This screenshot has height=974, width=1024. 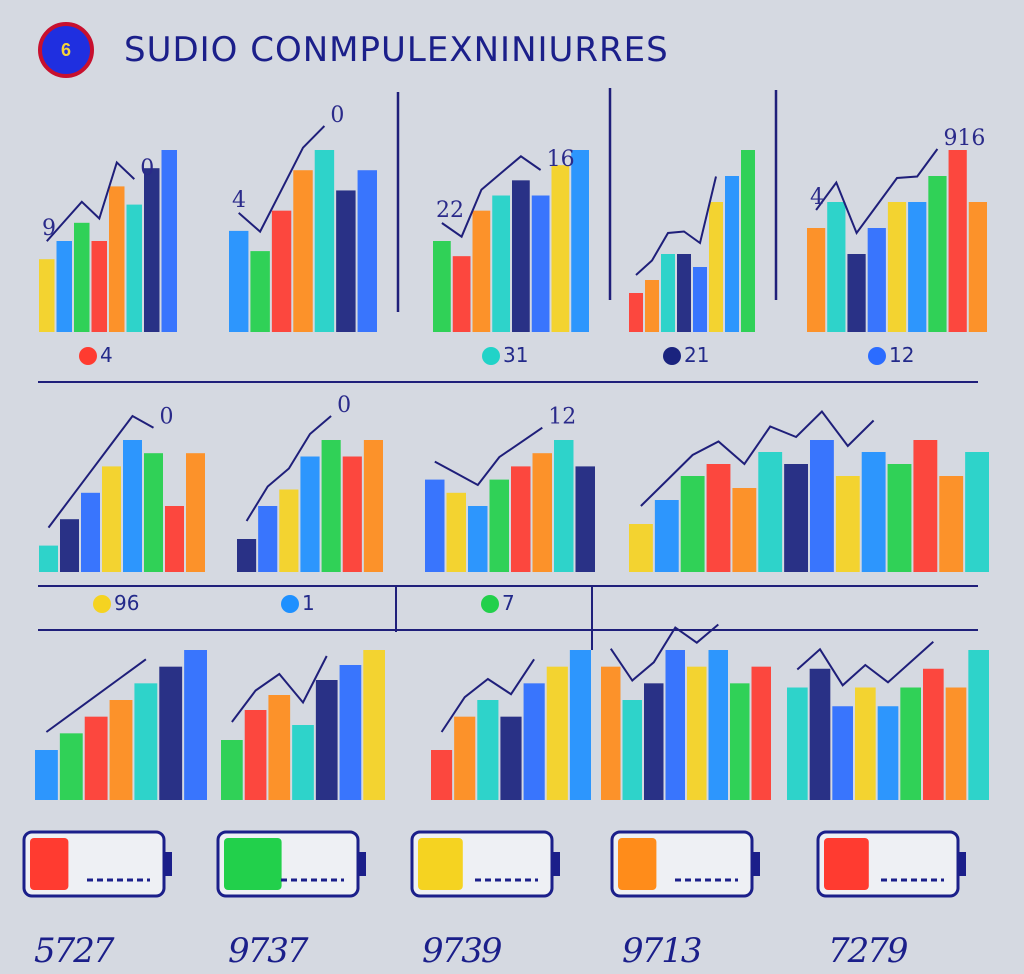 What do you see at coordinates (106, 355) in the screenshot?
I see `bar-caption: 4` at bounding box center [106, 355].